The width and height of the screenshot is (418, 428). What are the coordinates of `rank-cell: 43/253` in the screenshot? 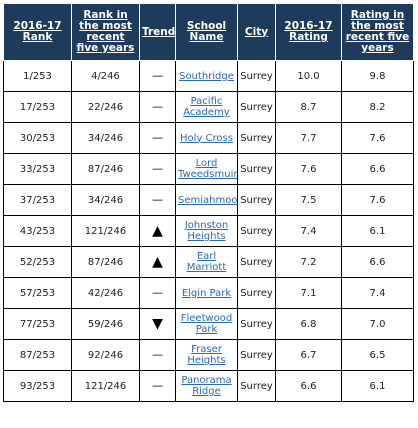 It's located at (37, 231).